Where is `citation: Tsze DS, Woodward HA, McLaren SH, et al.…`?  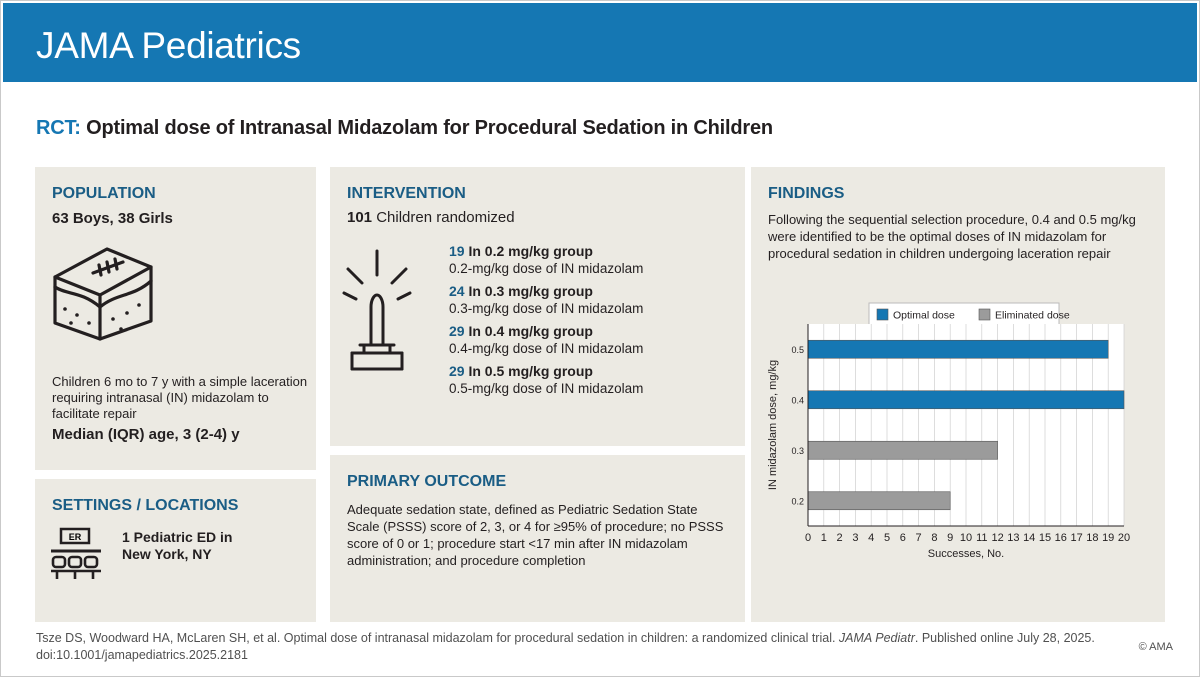
citation: Tsze DS, Woodward HA, McLaren SH, et al.… is located at coordinates (566, 647).